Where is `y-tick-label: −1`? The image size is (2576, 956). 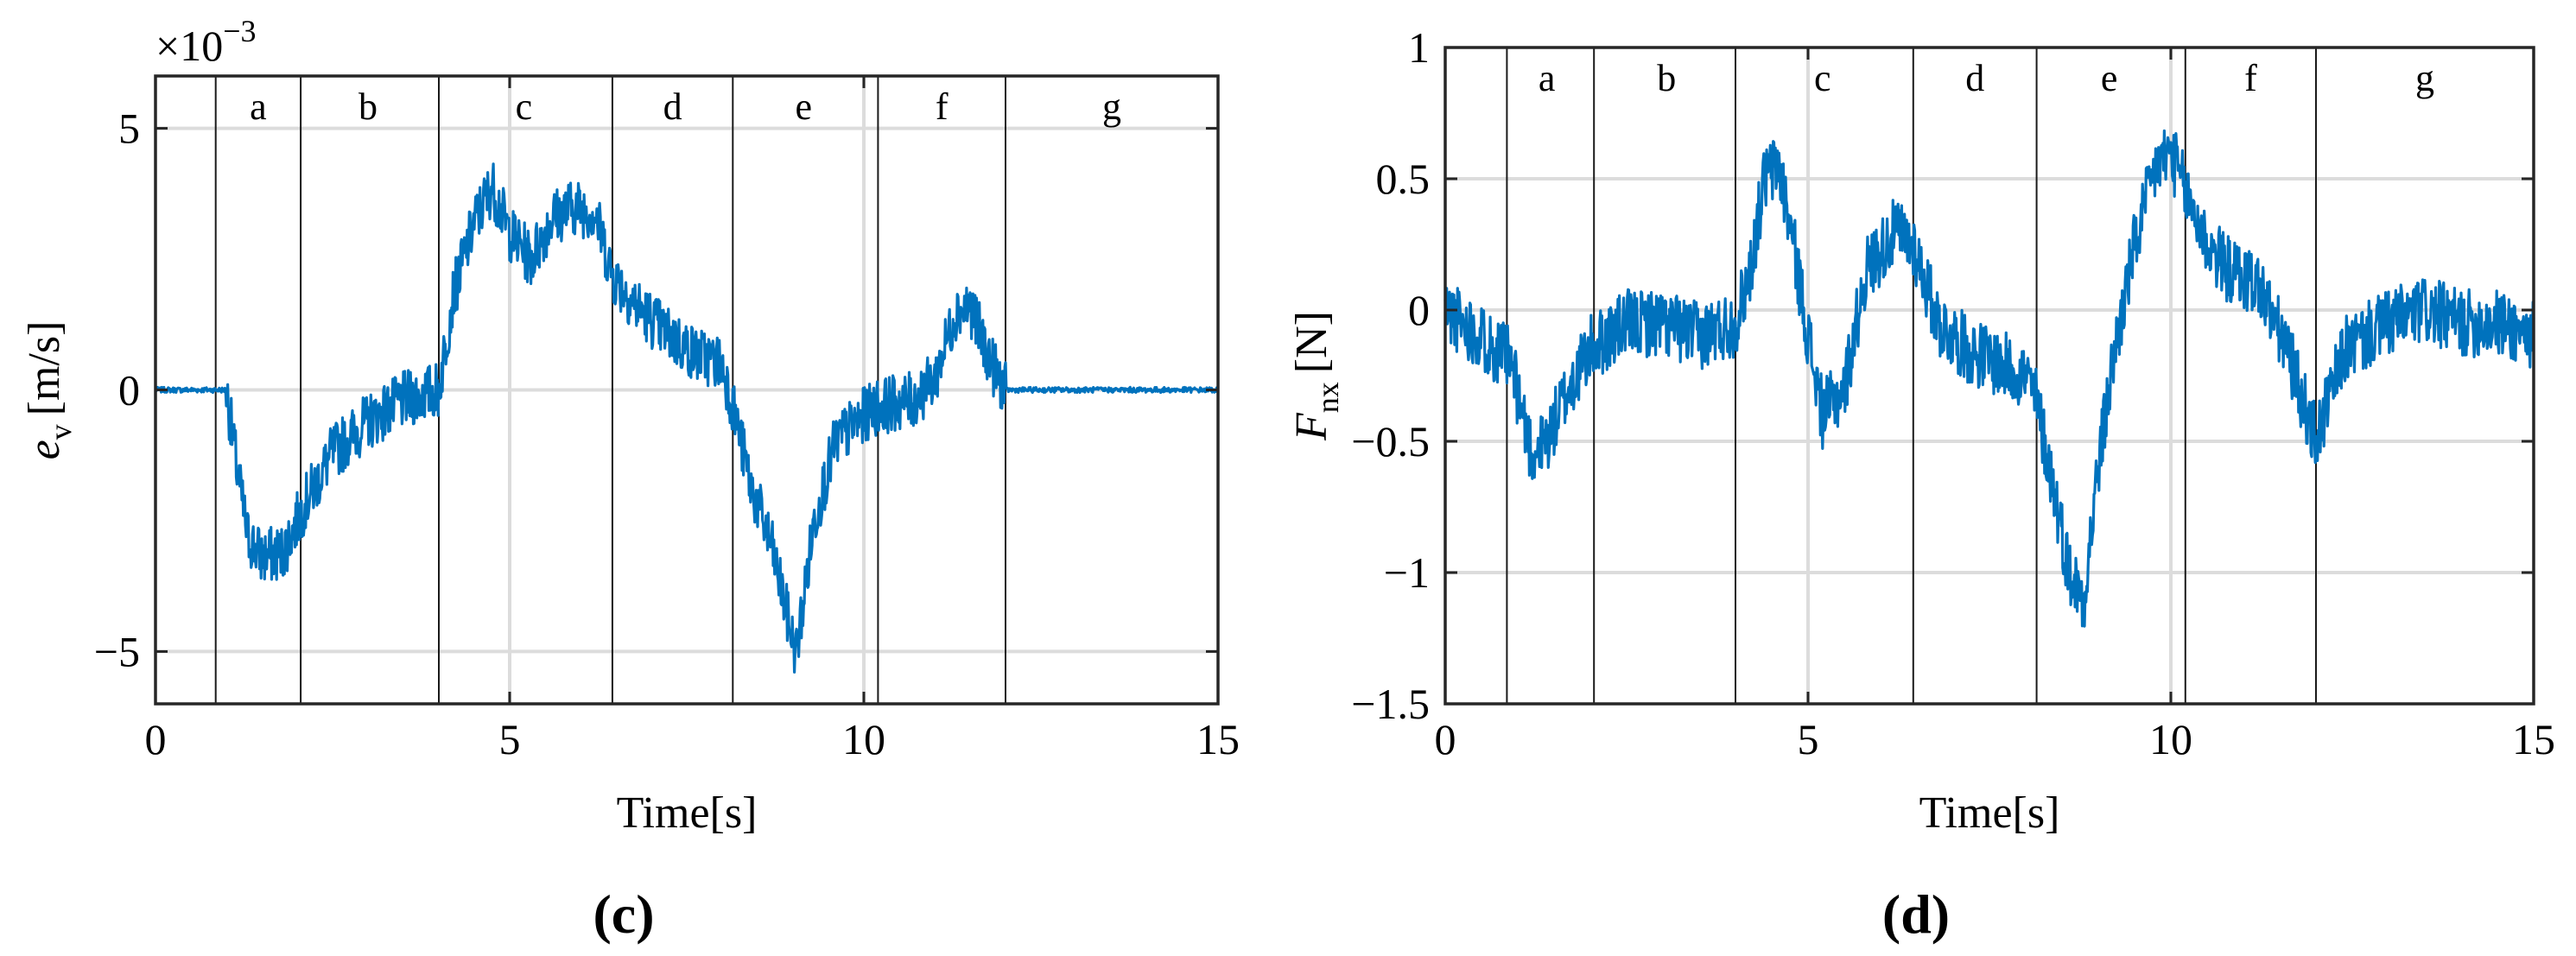 y-tick-label: −1 is located at coordinates (1407, 572).